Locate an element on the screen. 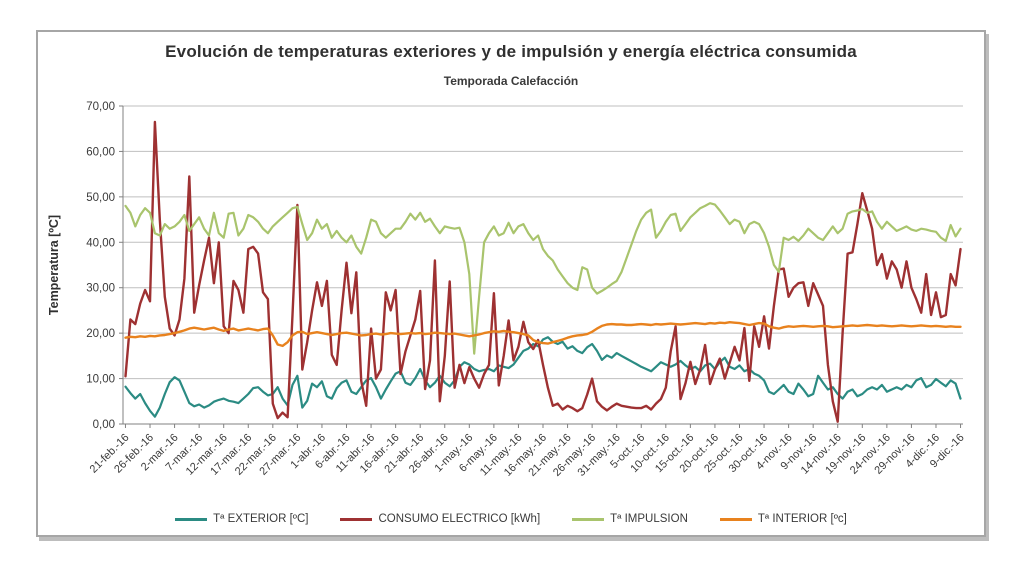 The height and width of the screenshot is (576, 1024). y-axis-tick-label: 60,00 is located at coordinates (100, 152).